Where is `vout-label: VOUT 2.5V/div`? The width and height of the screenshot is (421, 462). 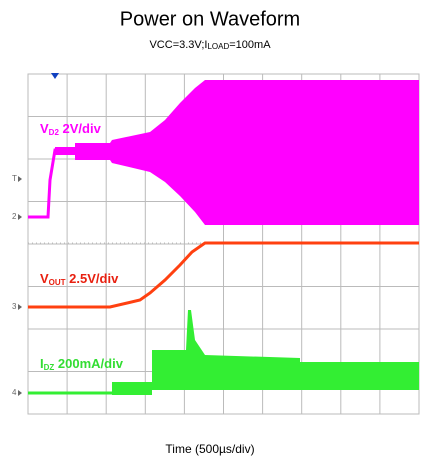
vout-label: VOUT 2.5V/div is located at coordinates (79, 279).